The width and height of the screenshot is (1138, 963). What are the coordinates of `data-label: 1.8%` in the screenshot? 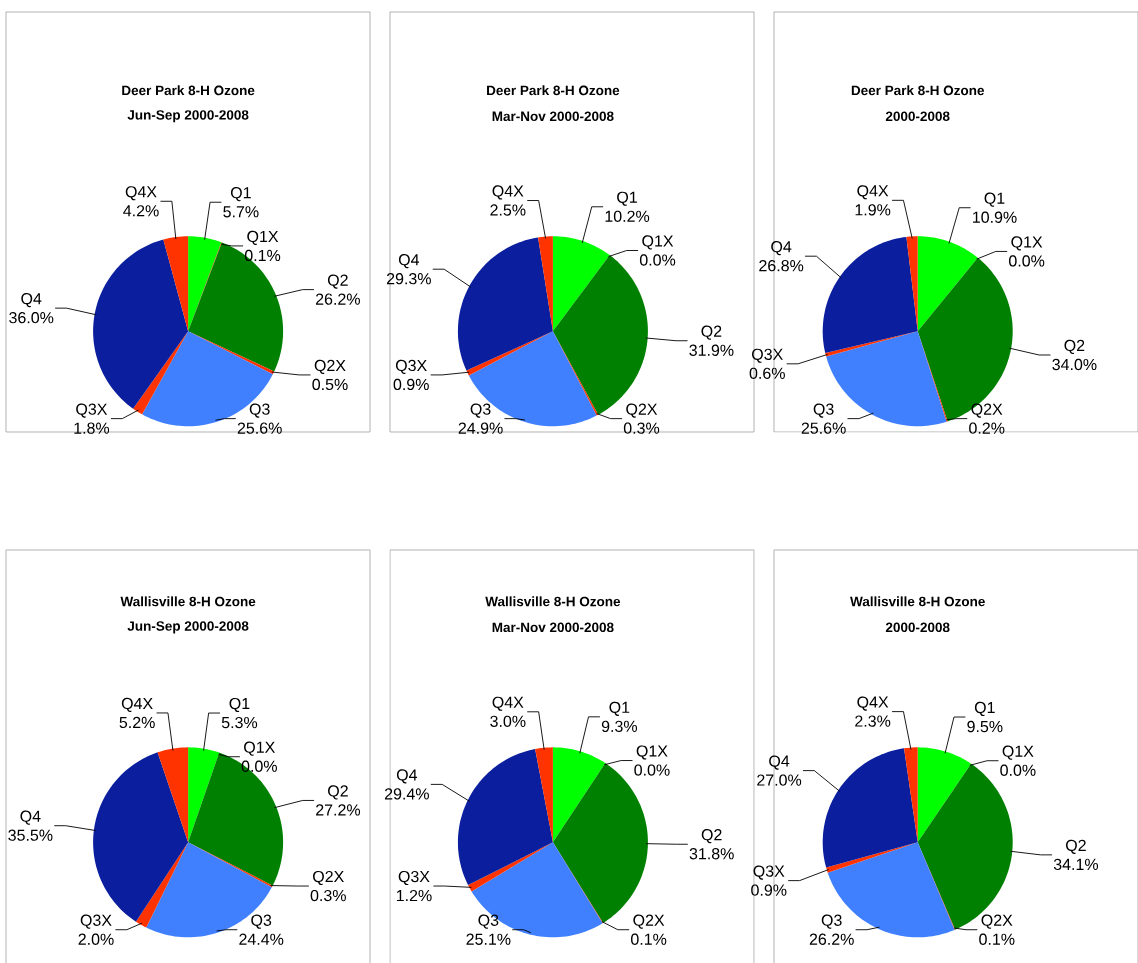 It's located at (92, 428).